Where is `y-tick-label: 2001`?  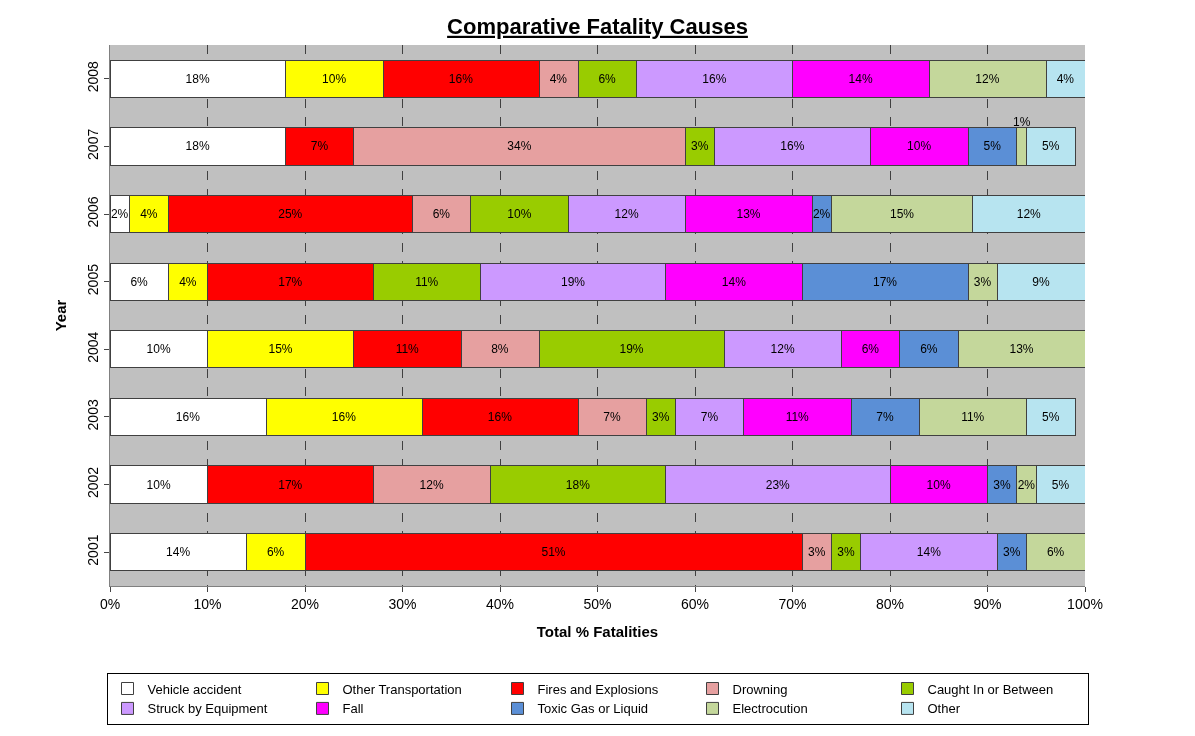
y-tick-label: 2001 is located at coordinates (93, 550).